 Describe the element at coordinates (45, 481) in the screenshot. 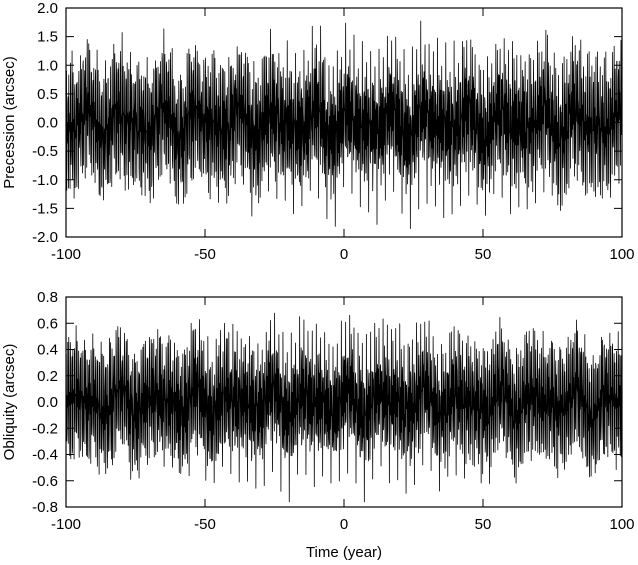

I see `obliquity-ytick-label: -0.6` at that location.